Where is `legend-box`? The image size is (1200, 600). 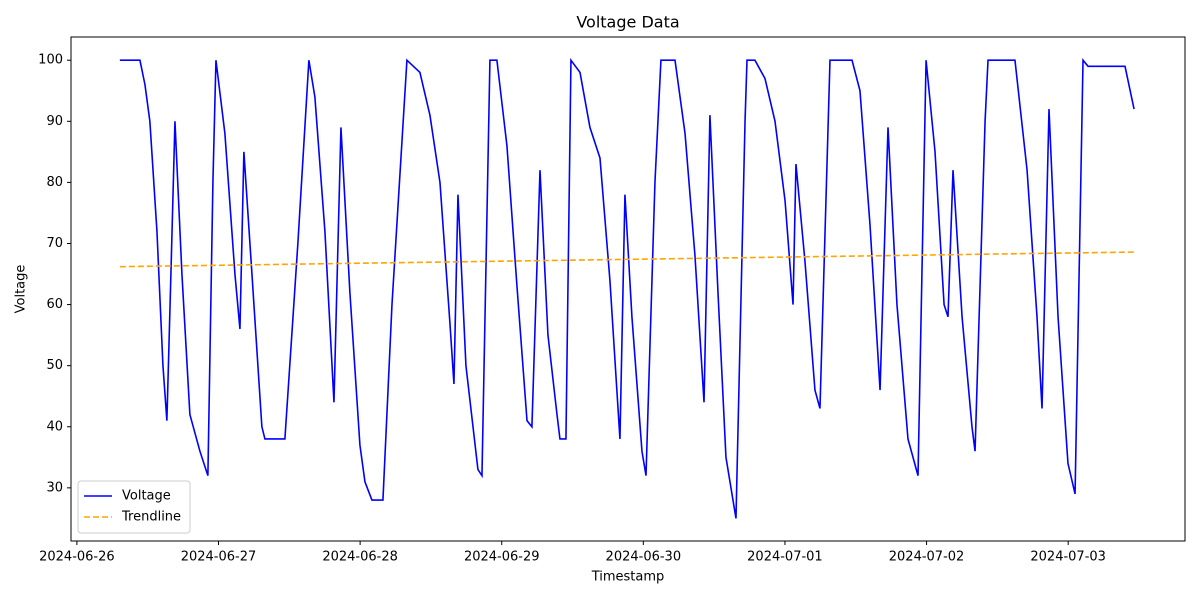 legend-box is located at coordinates (134, 507).